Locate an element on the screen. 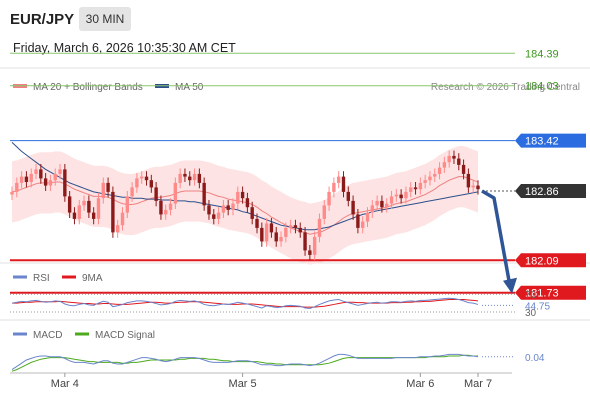 This screenshot has width=590, height=400. level-tag-182.09 is located at coordinates (550, 260).